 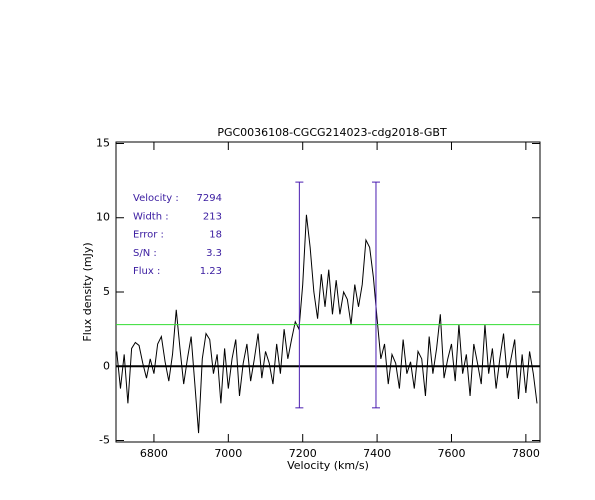 I want to click on annotation-label: Flux :, so click(x=146, y=271).